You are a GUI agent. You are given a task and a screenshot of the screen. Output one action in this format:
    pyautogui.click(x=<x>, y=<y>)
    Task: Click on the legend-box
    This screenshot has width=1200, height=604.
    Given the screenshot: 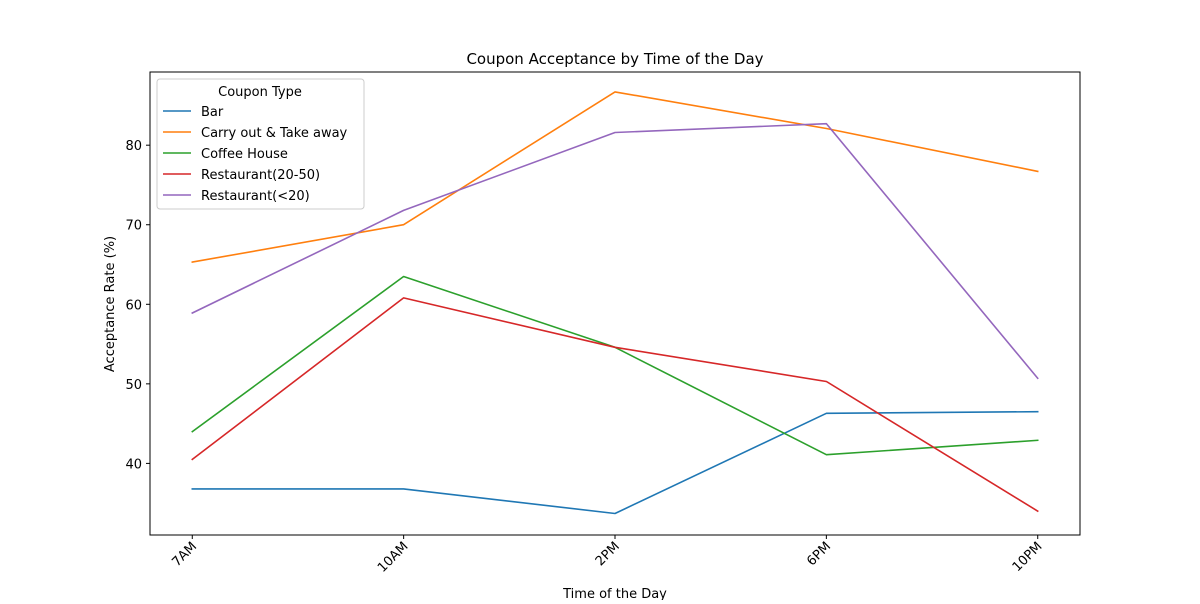 What is the action you would take?
    pyautogui.click(x=260, y=144)
    